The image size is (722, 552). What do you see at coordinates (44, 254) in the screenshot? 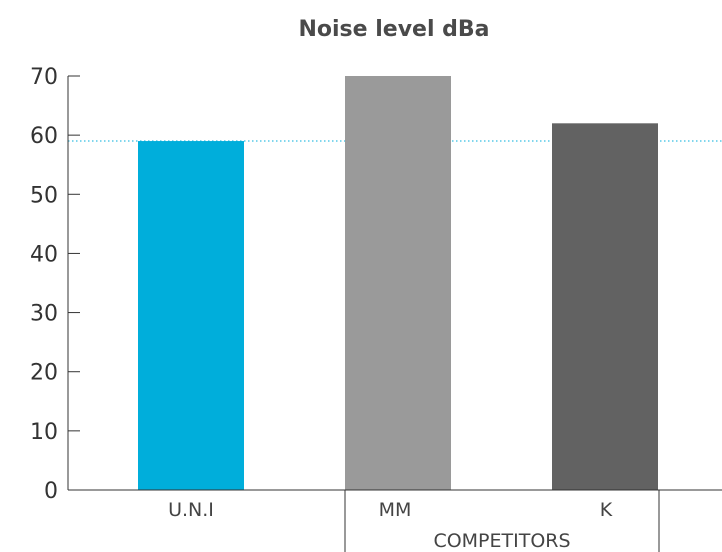
I see `y-tick-label: 40` at bounding box center [44, 254].